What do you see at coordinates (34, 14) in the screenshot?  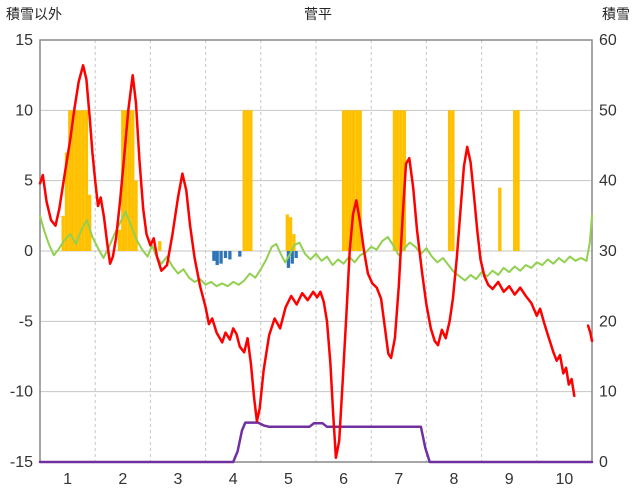 I see `left-axis-title: 積雪以外` at bounding box center [34, 14].